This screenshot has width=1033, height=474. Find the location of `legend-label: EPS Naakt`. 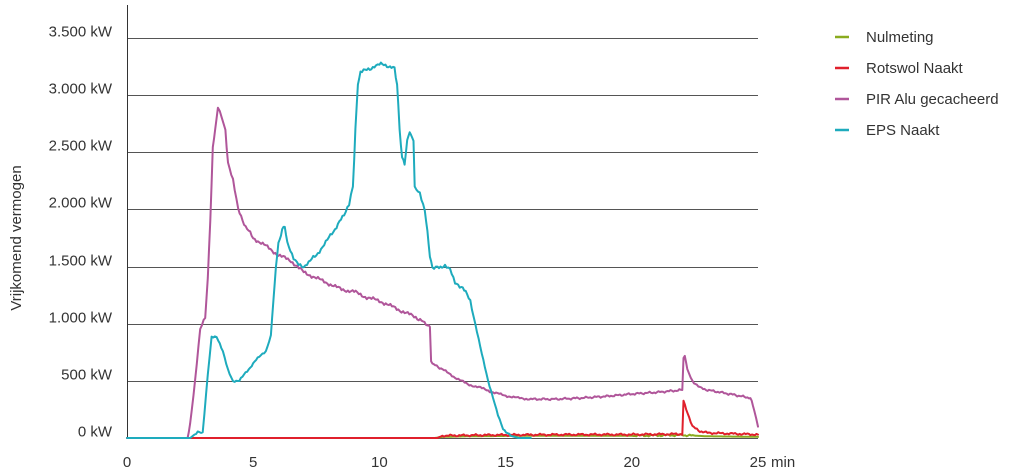

legend-label: EPS Naakt is located at coordinates (903, 130).